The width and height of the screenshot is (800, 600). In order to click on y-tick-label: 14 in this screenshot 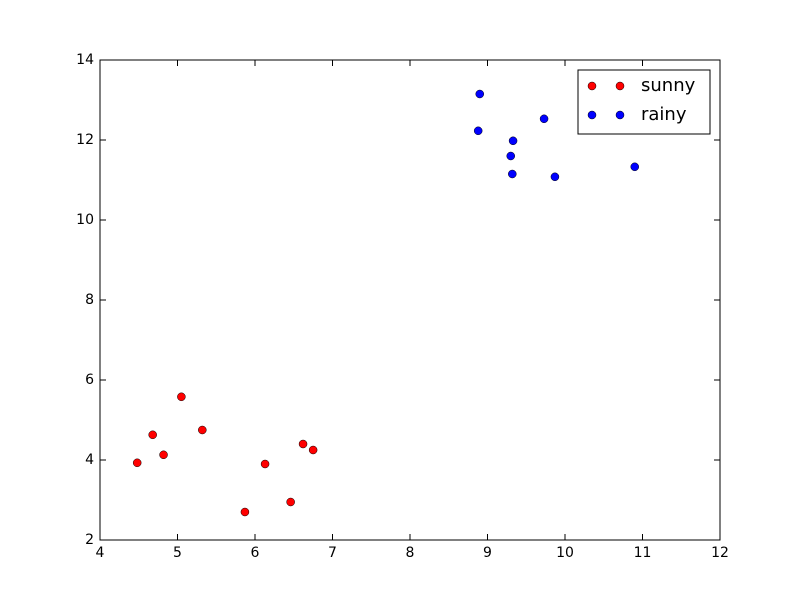, I will do `click(85, 60)`.